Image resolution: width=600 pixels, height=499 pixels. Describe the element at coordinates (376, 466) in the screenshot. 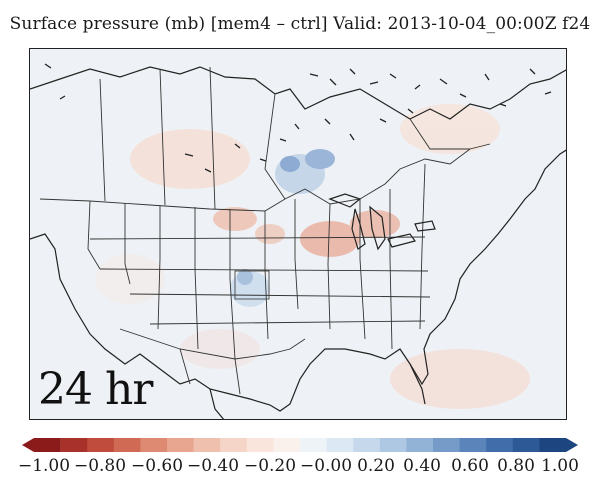

I see `colorbar-tick: 0.20` at that location.